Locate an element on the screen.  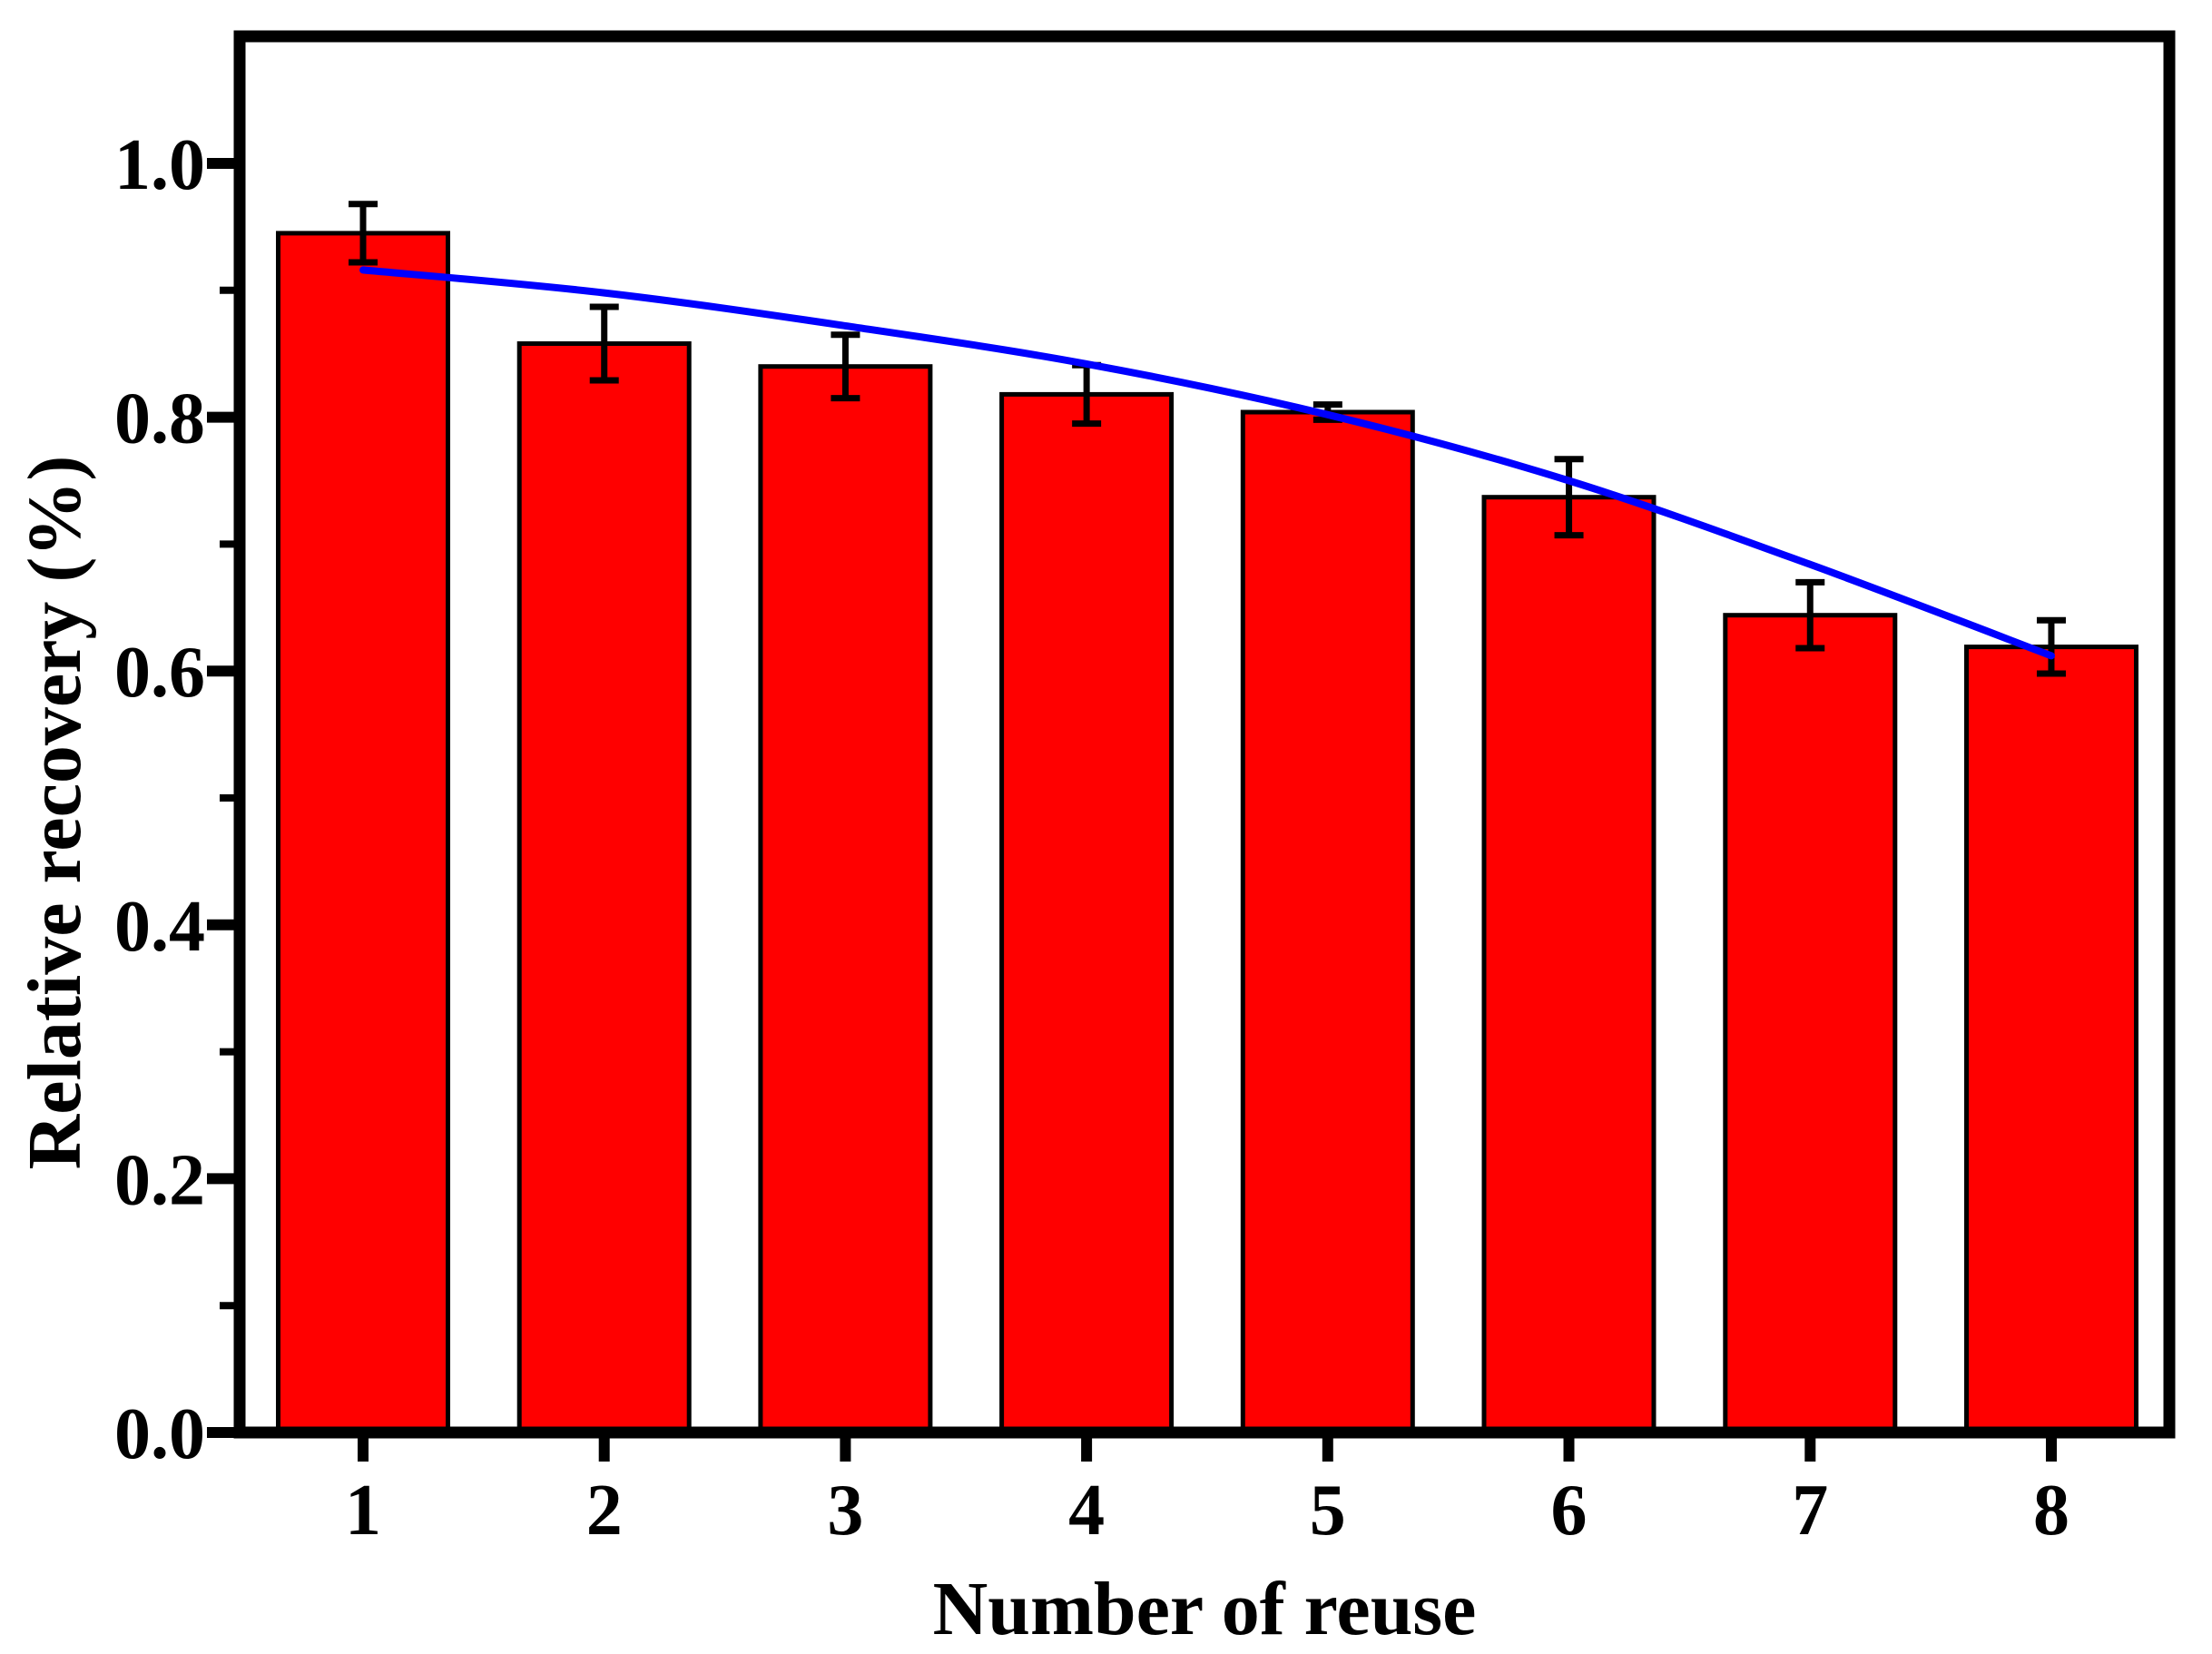
y-tick-label: 0.0 is located at coordinates (159, 1434).